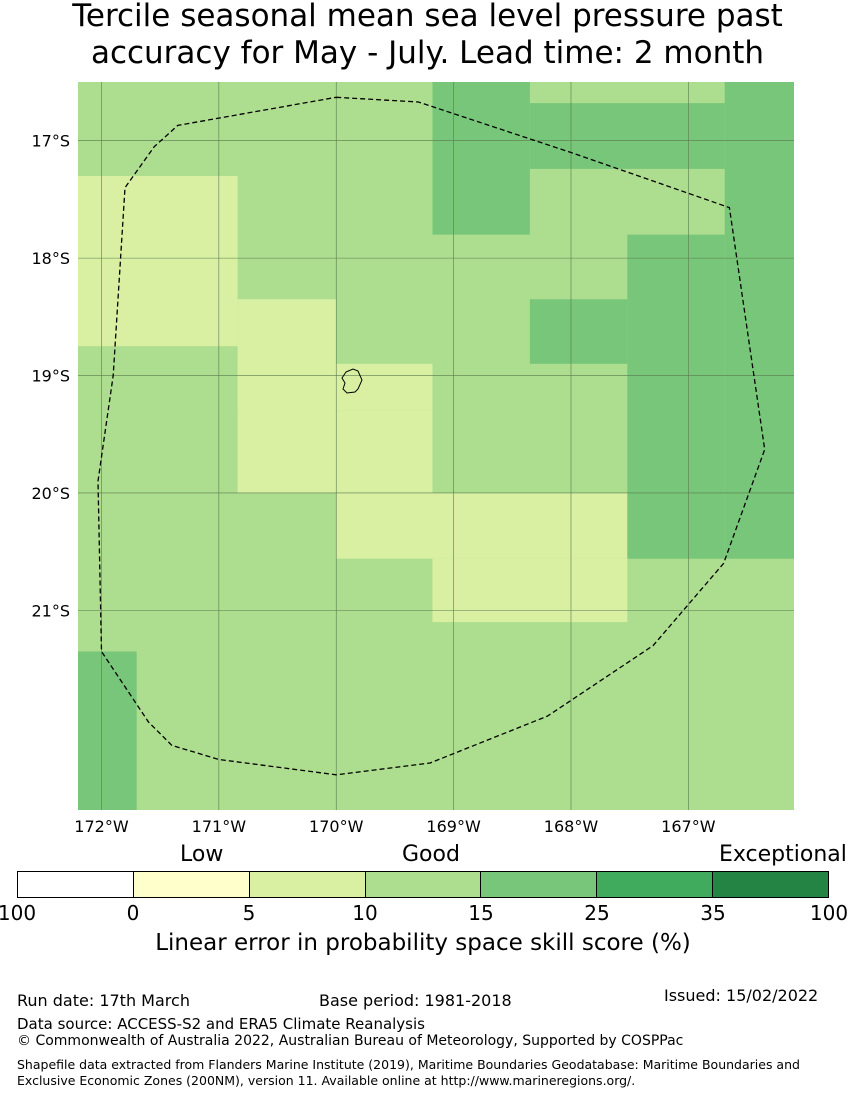  I want to click on latitude-labels: 17°S 18°S 19°S 20°S 21°S, so click(50, 376).